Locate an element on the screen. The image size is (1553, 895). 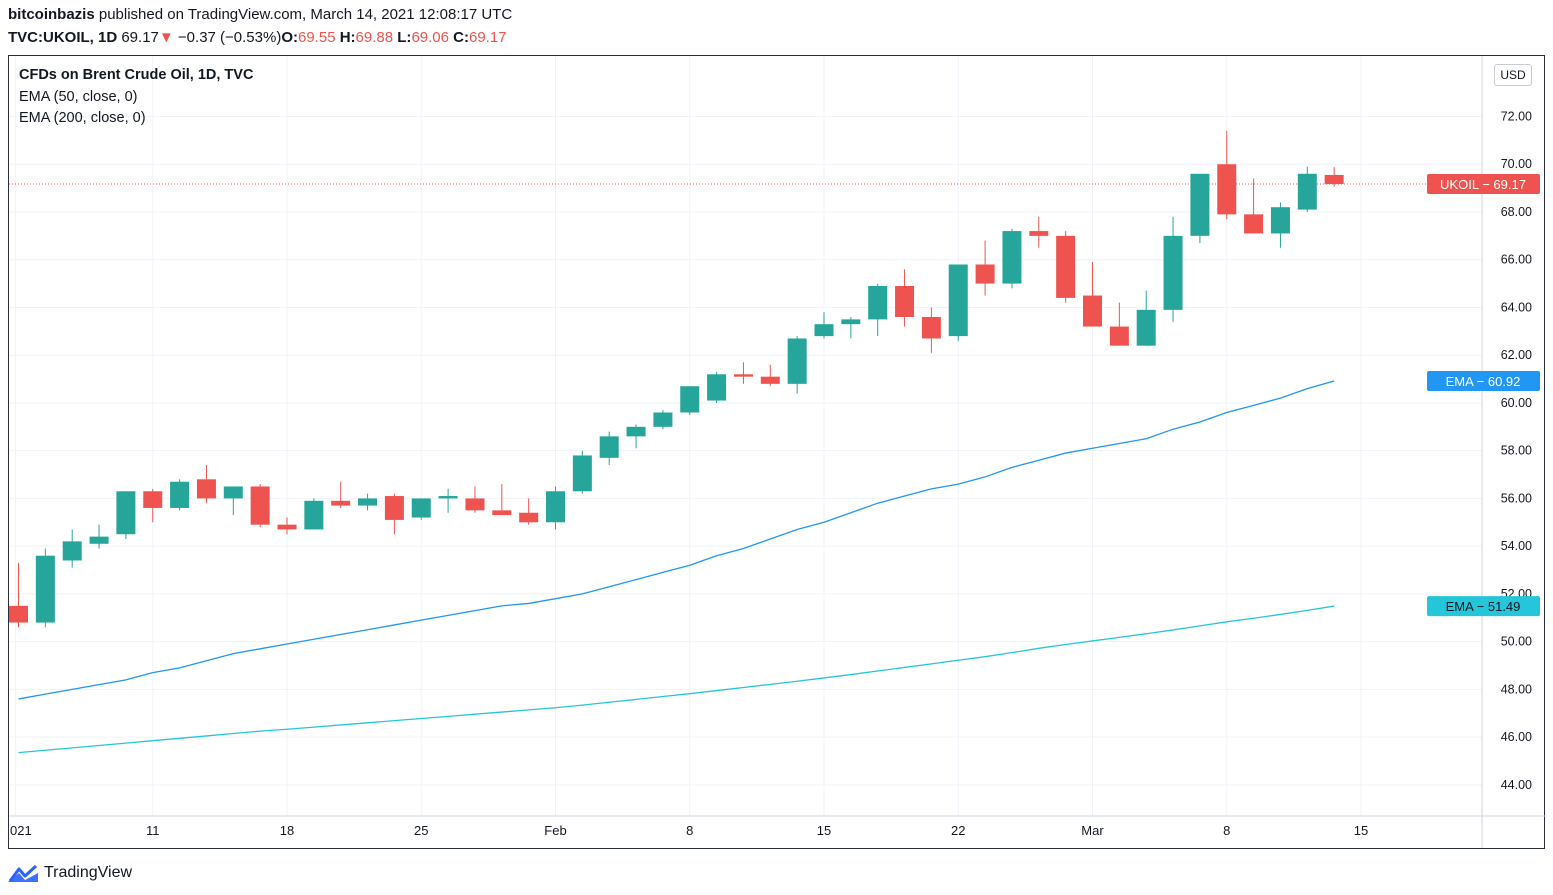
x-tick-label: 22 is located at coordinates (958, 830).